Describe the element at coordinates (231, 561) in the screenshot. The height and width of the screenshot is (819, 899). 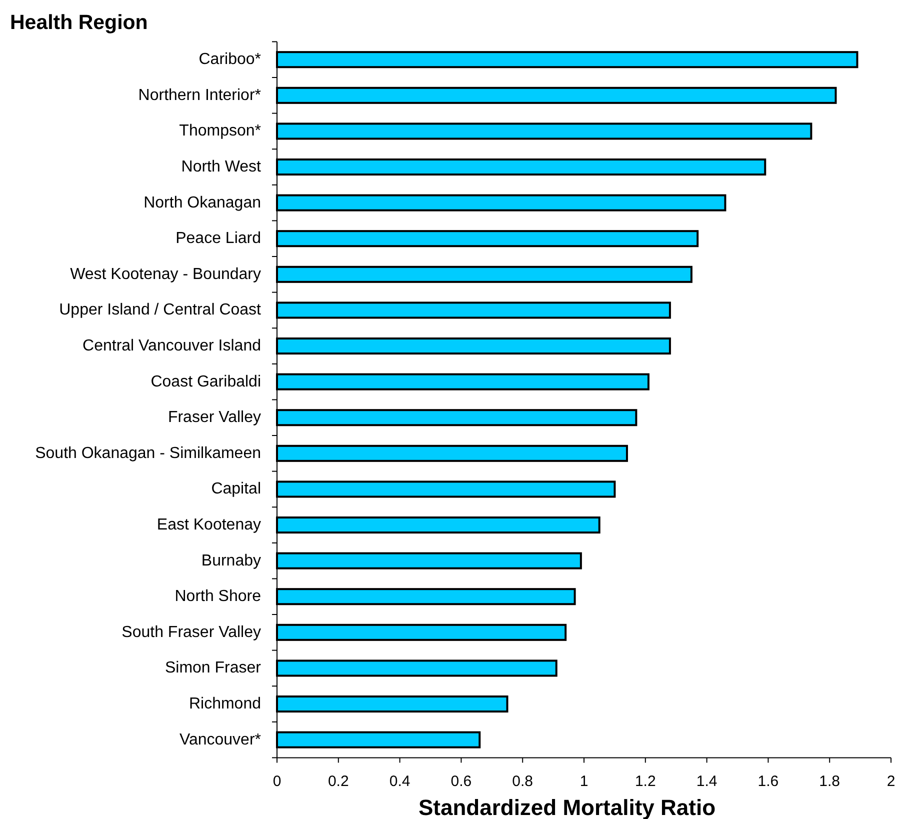
I see `y-tick-label: Burnaby` at that location.